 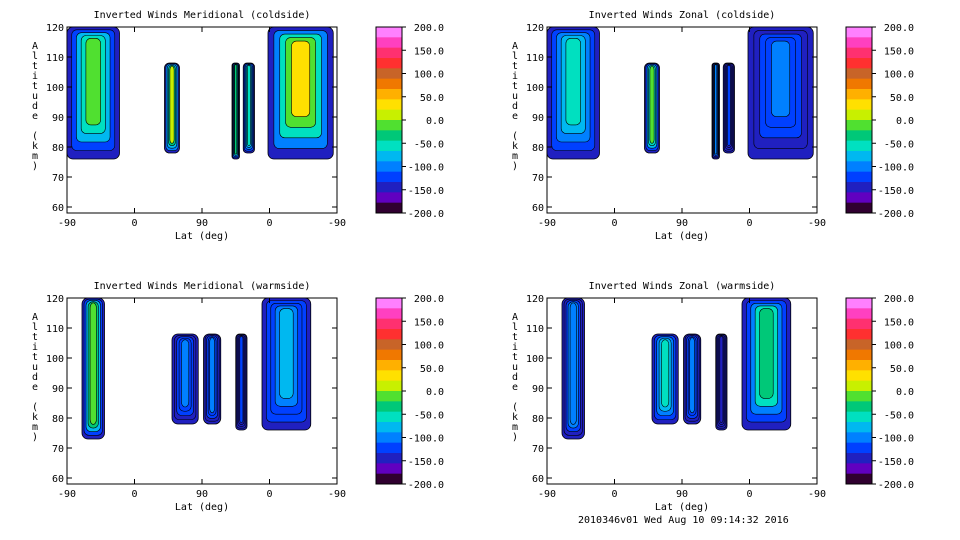 I want to click on footer-timestamp: 2010346v01 Wed Aug 10 09:14:32 2016, so click(x=683, y=520).